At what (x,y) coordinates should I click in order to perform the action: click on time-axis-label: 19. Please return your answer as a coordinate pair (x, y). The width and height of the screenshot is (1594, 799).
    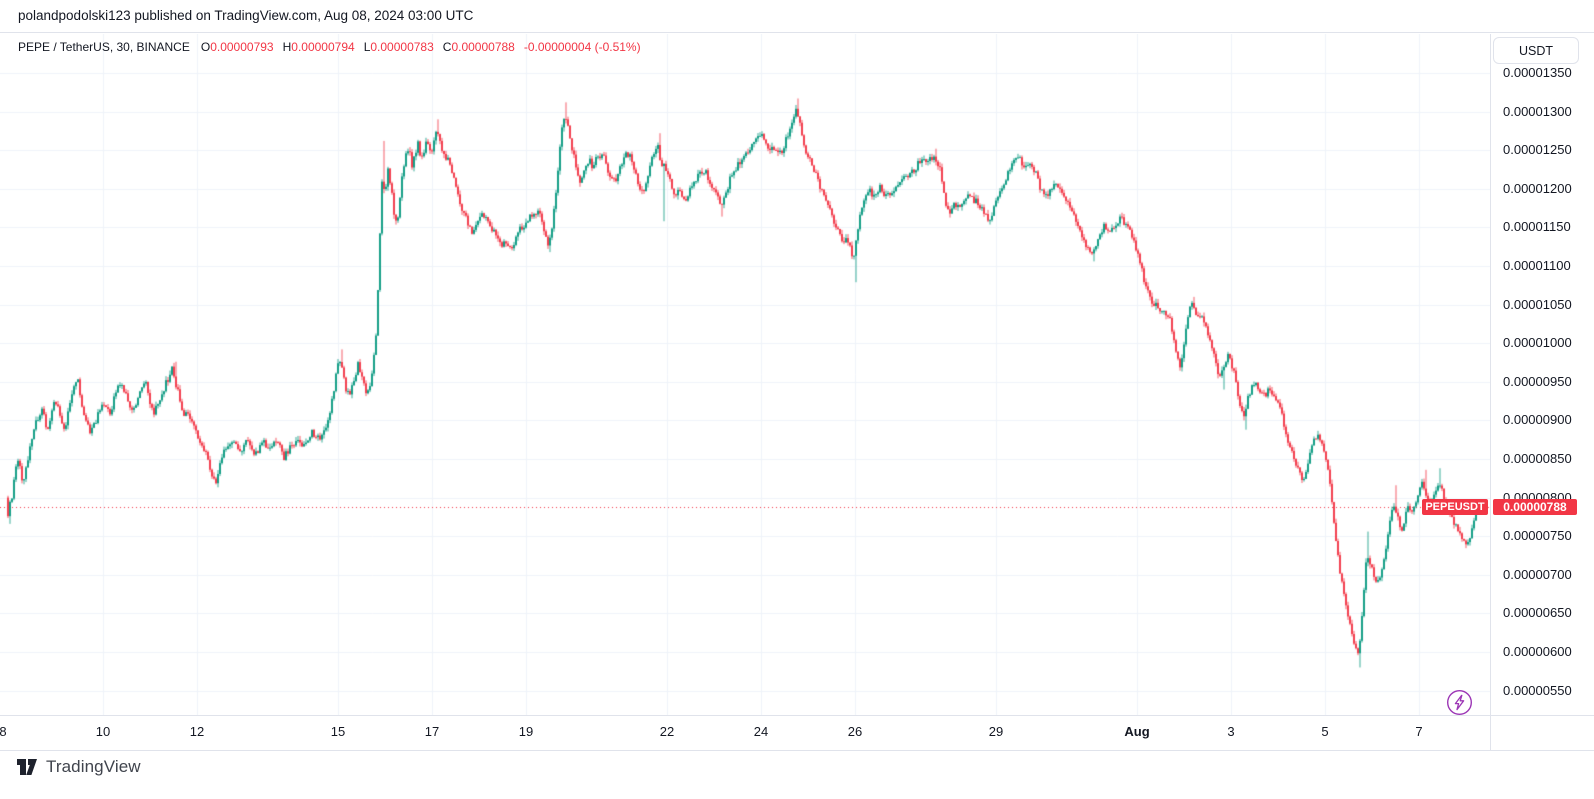
    Looking at the image, I should click on (526, 731).